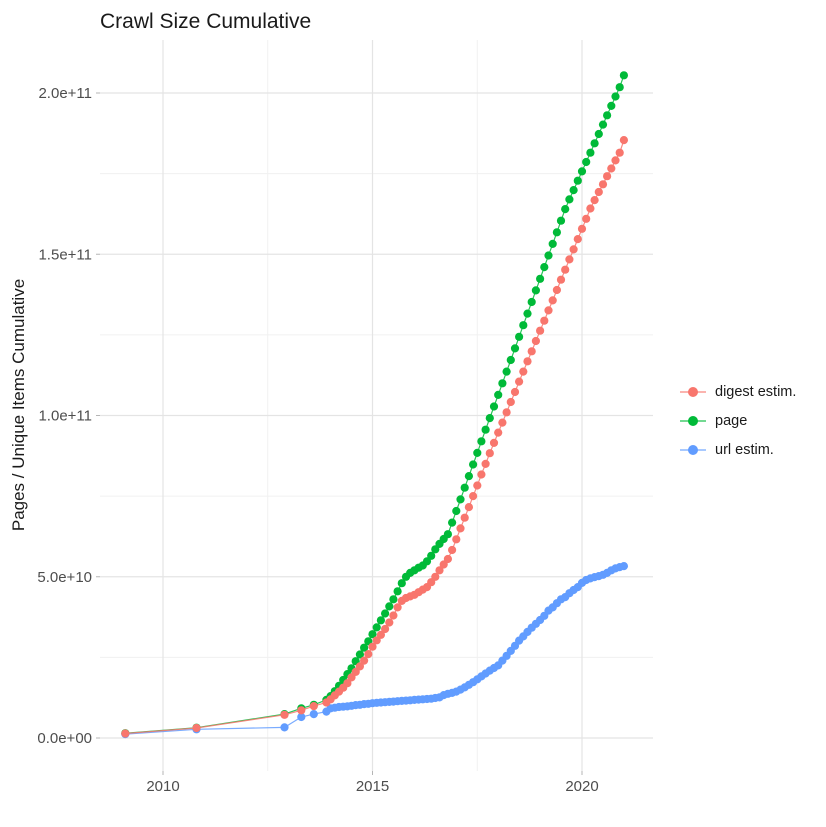  Describe the element at coordinates (744, 449) in the screenshot. I see `legend-label-url: url estim.` at that location.